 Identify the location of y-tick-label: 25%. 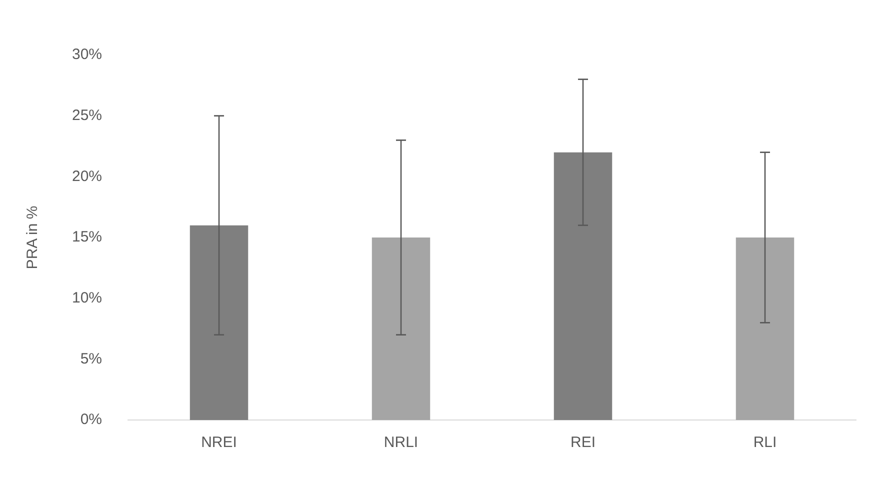
(87, 115).